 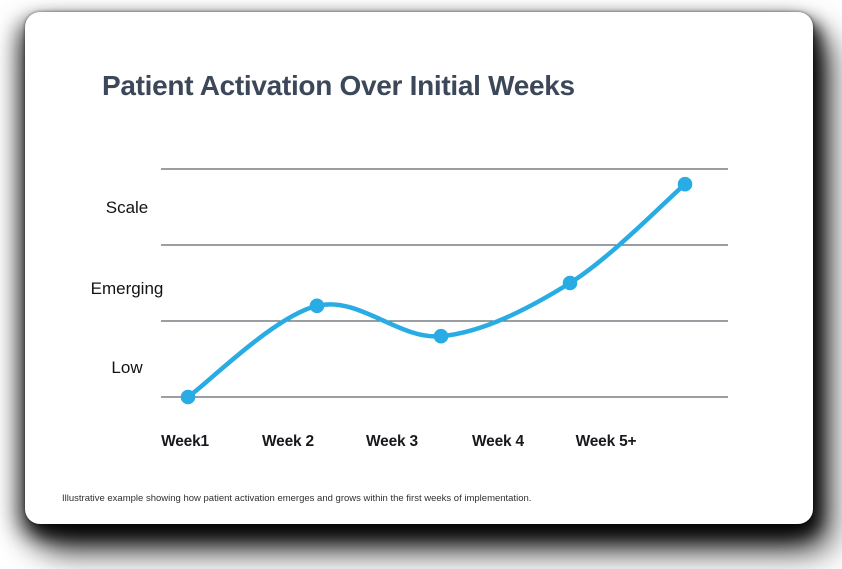 What do you see at coordinates (127, 367) in the screenshot?
I see `y-axis-label-low: Low` at bounding box center [127, 367].